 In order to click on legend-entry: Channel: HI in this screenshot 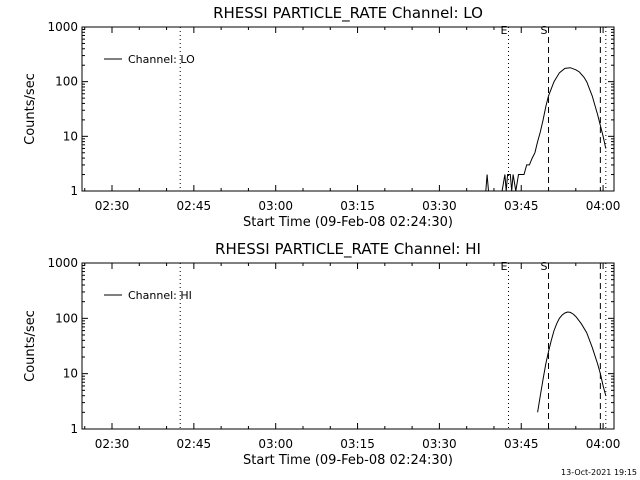, I will do `click(160, 295)`.